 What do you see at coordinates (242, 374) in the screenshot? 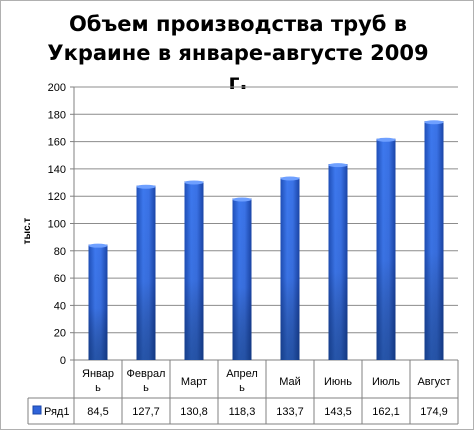
I see `category-label: Апрел` at bounding box center [242, 374].